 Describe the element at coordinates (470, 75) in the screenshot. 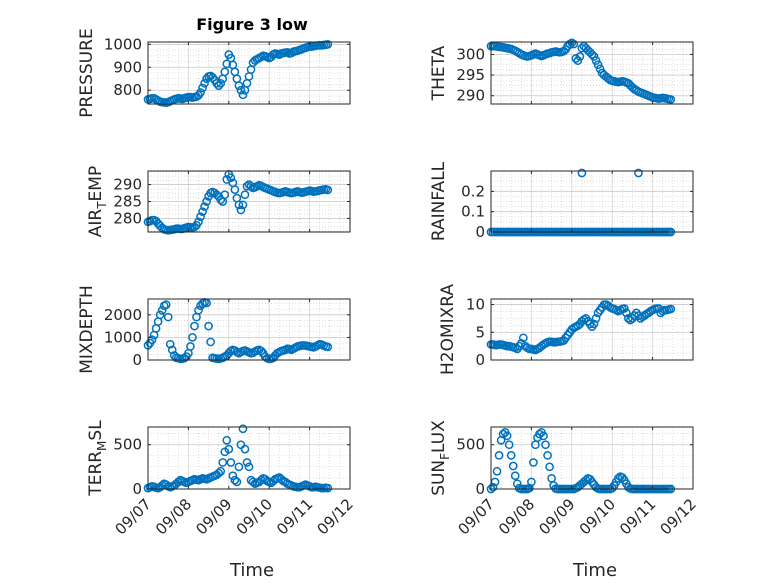

I see `y-tick-label: 295` at that location.